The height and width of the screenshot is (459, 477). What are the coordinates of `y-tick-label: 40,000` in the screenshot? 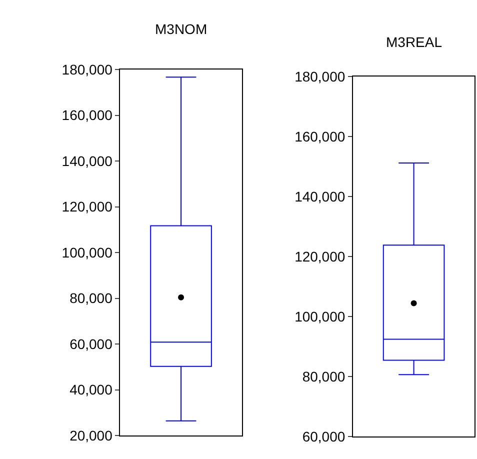 It's located at (91, 390).